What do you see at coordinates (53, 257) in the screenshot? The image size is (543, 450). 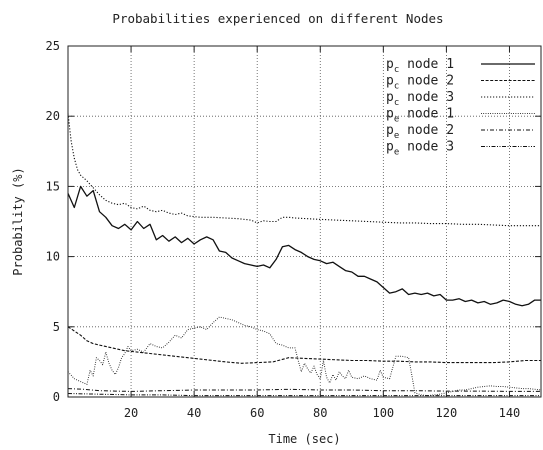 I see `y-tick-label: 10` at bounding box center [53, 257].